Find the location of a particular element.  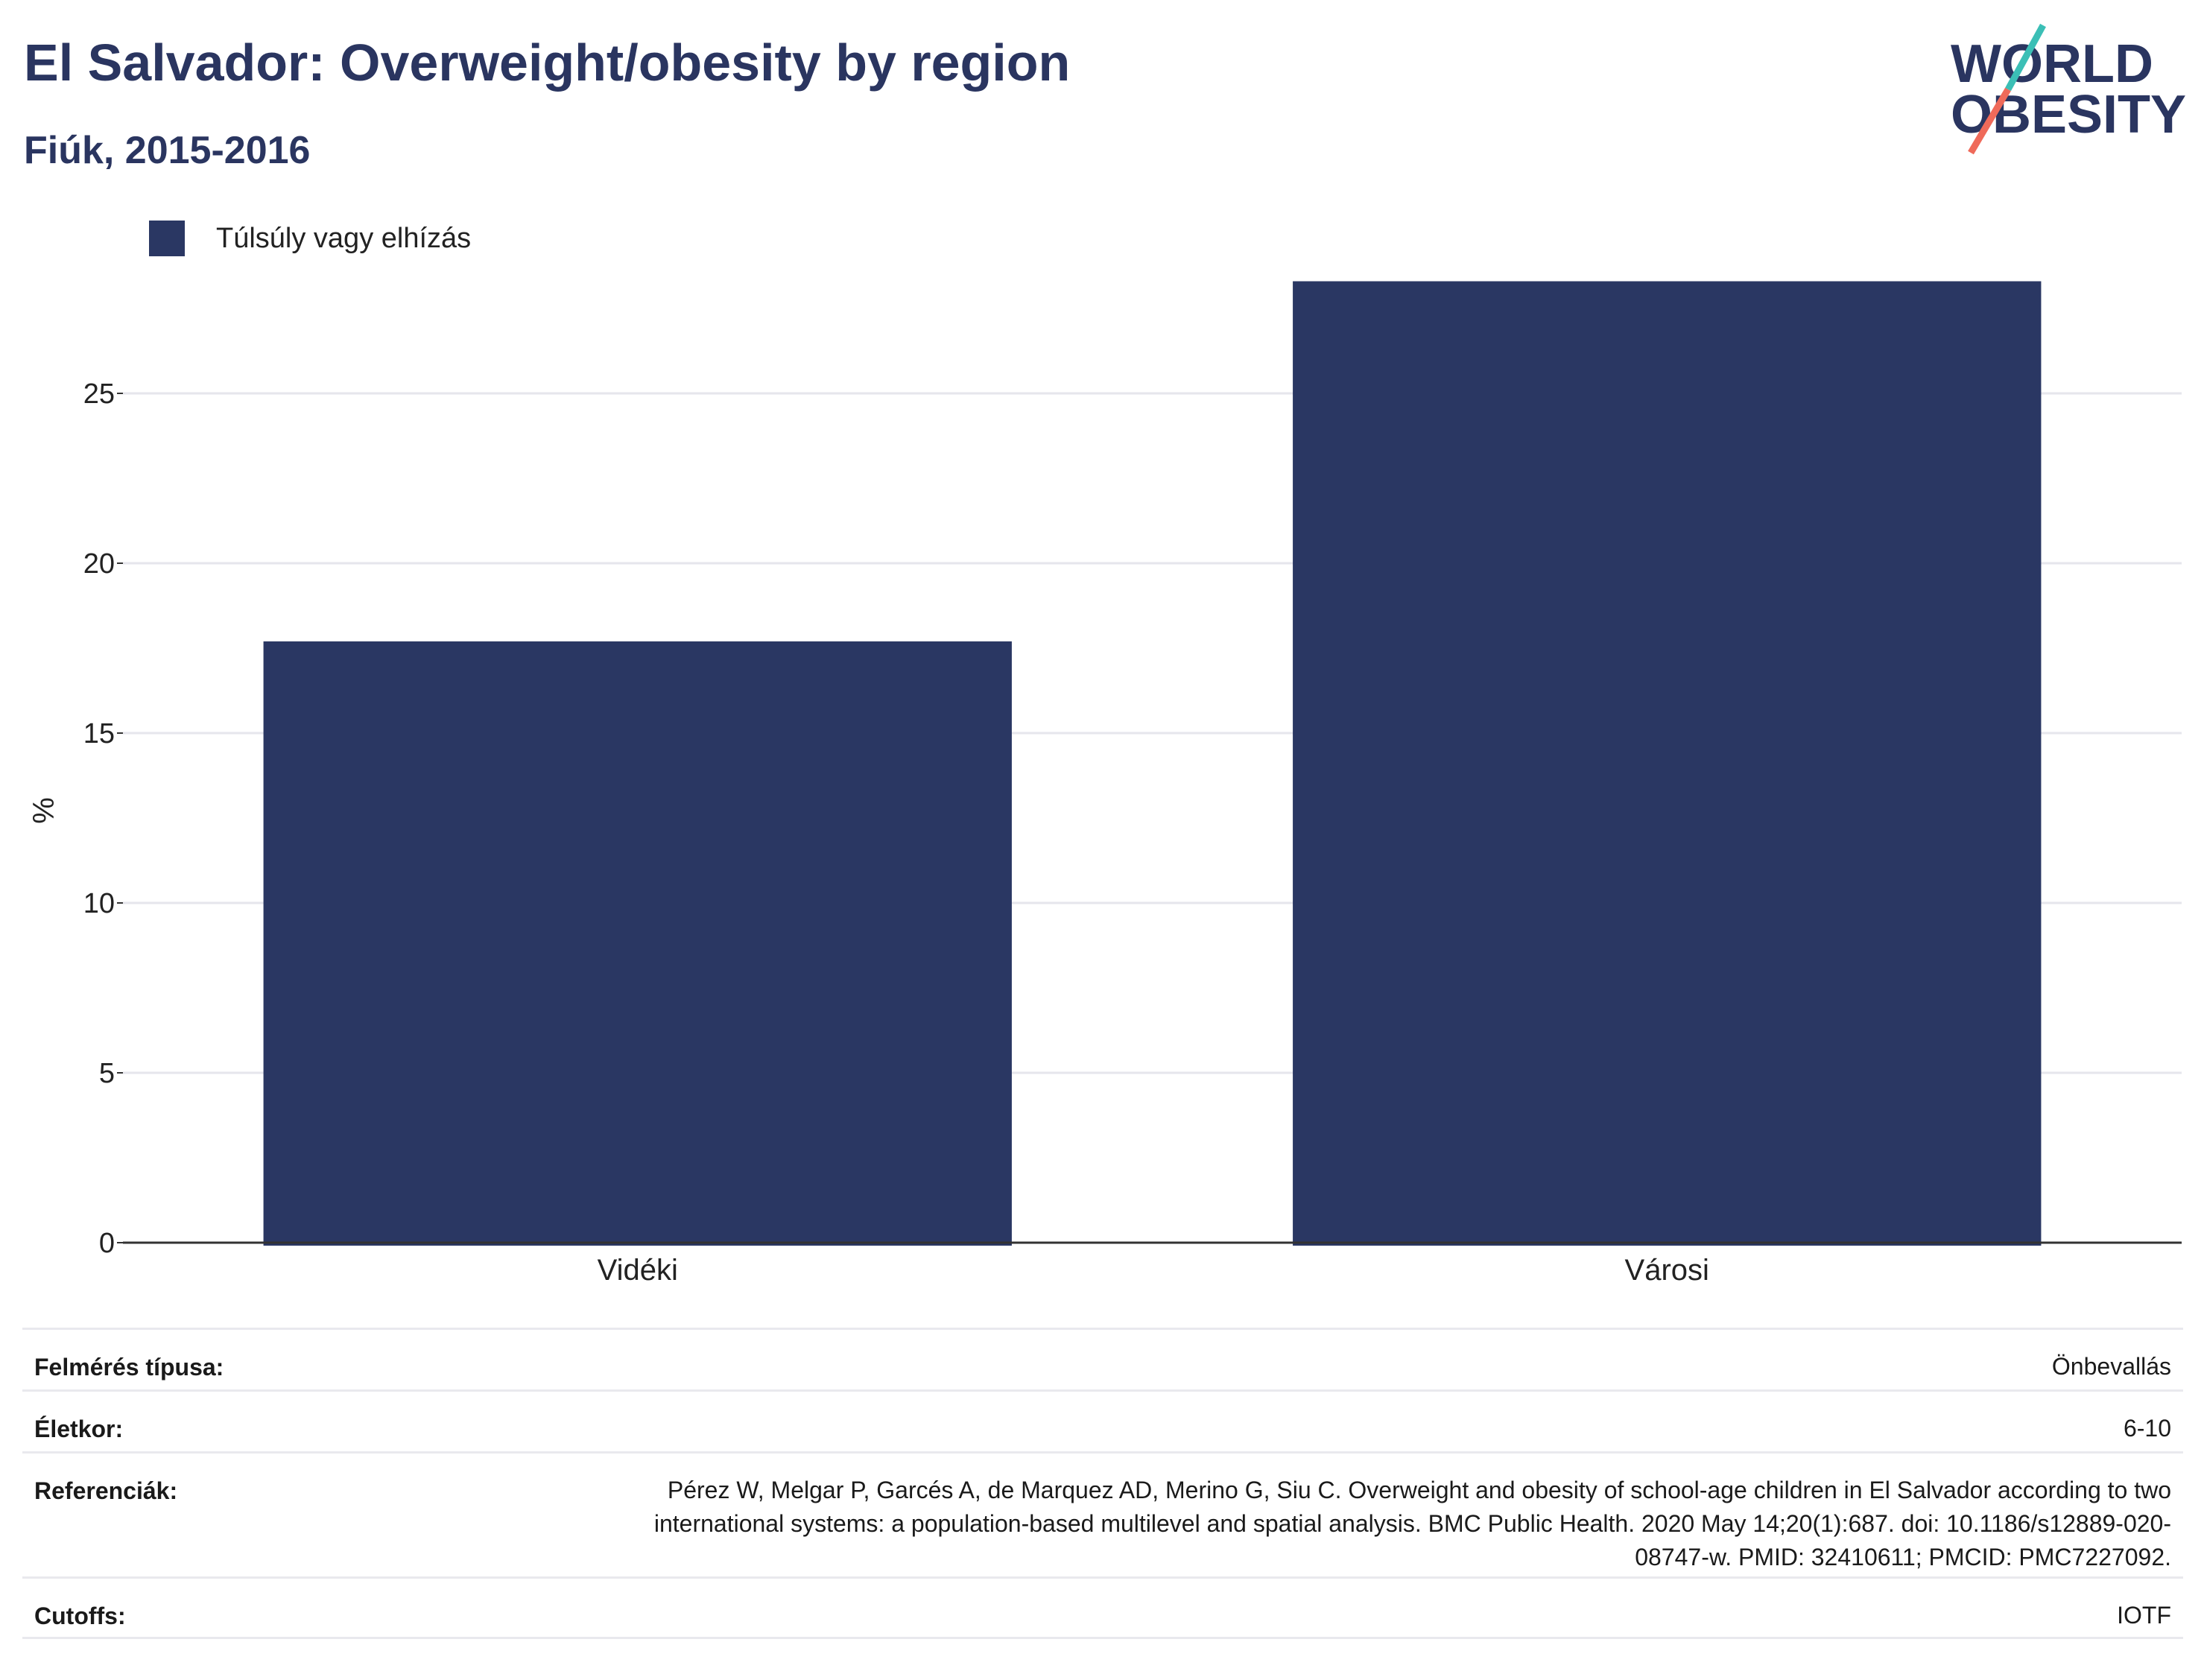

y-tick-label: 5 is located at coordinates (107, 1073).